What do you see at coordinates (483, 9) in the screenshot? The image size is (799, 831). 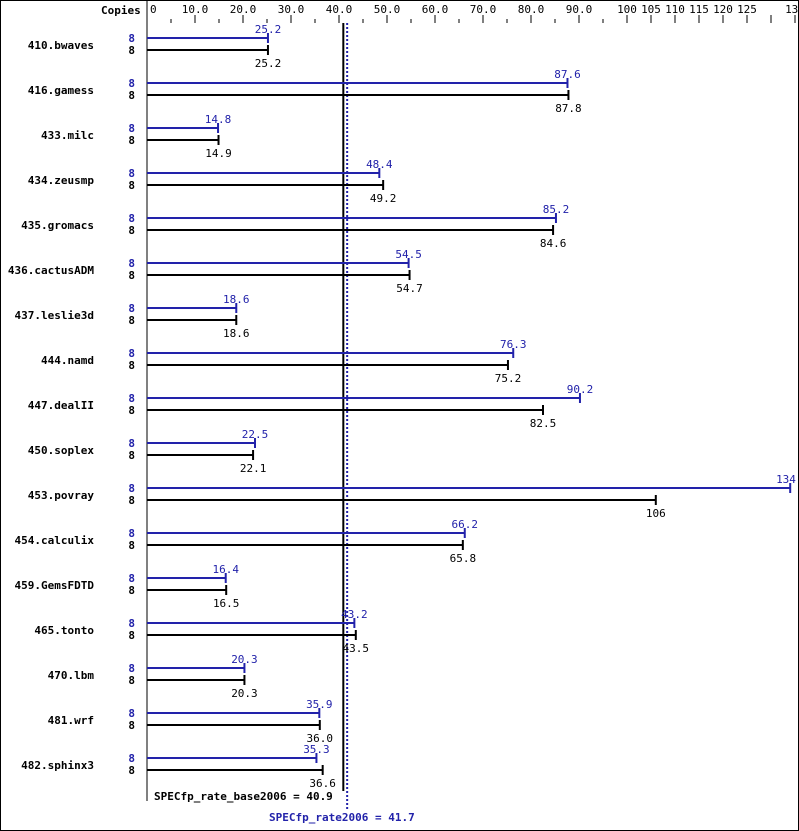 I see `x-tick-label: 70.0` at bounding box center [483, 9].